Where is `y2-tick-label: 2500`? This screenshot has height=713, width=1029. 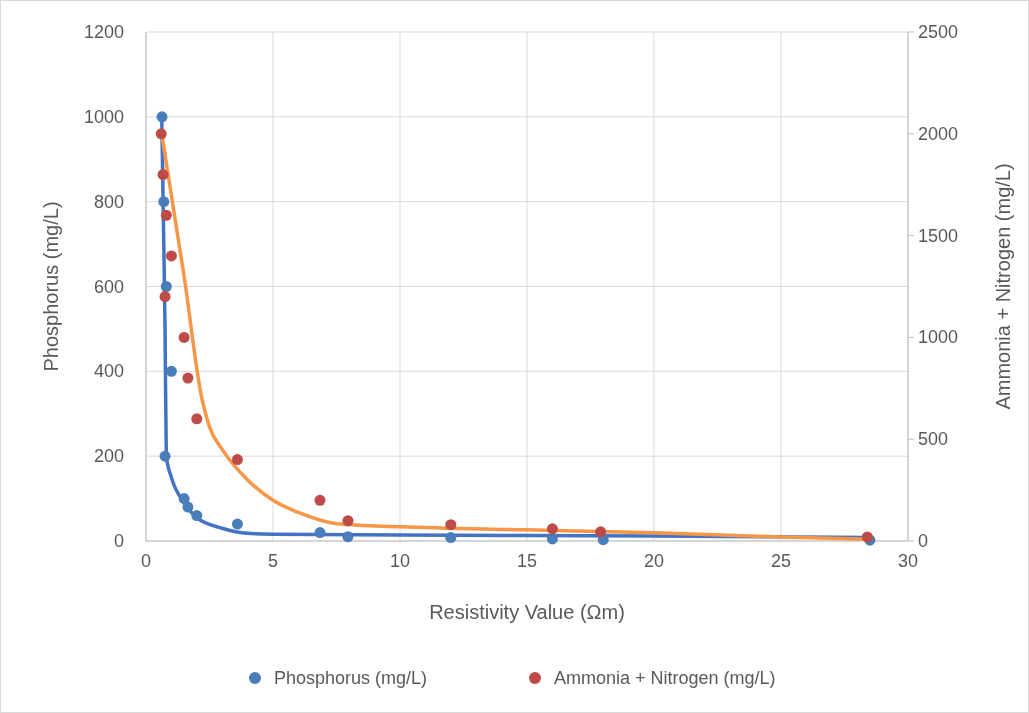
y2-tick-label: 2500 is located at coordinates (938, 32).